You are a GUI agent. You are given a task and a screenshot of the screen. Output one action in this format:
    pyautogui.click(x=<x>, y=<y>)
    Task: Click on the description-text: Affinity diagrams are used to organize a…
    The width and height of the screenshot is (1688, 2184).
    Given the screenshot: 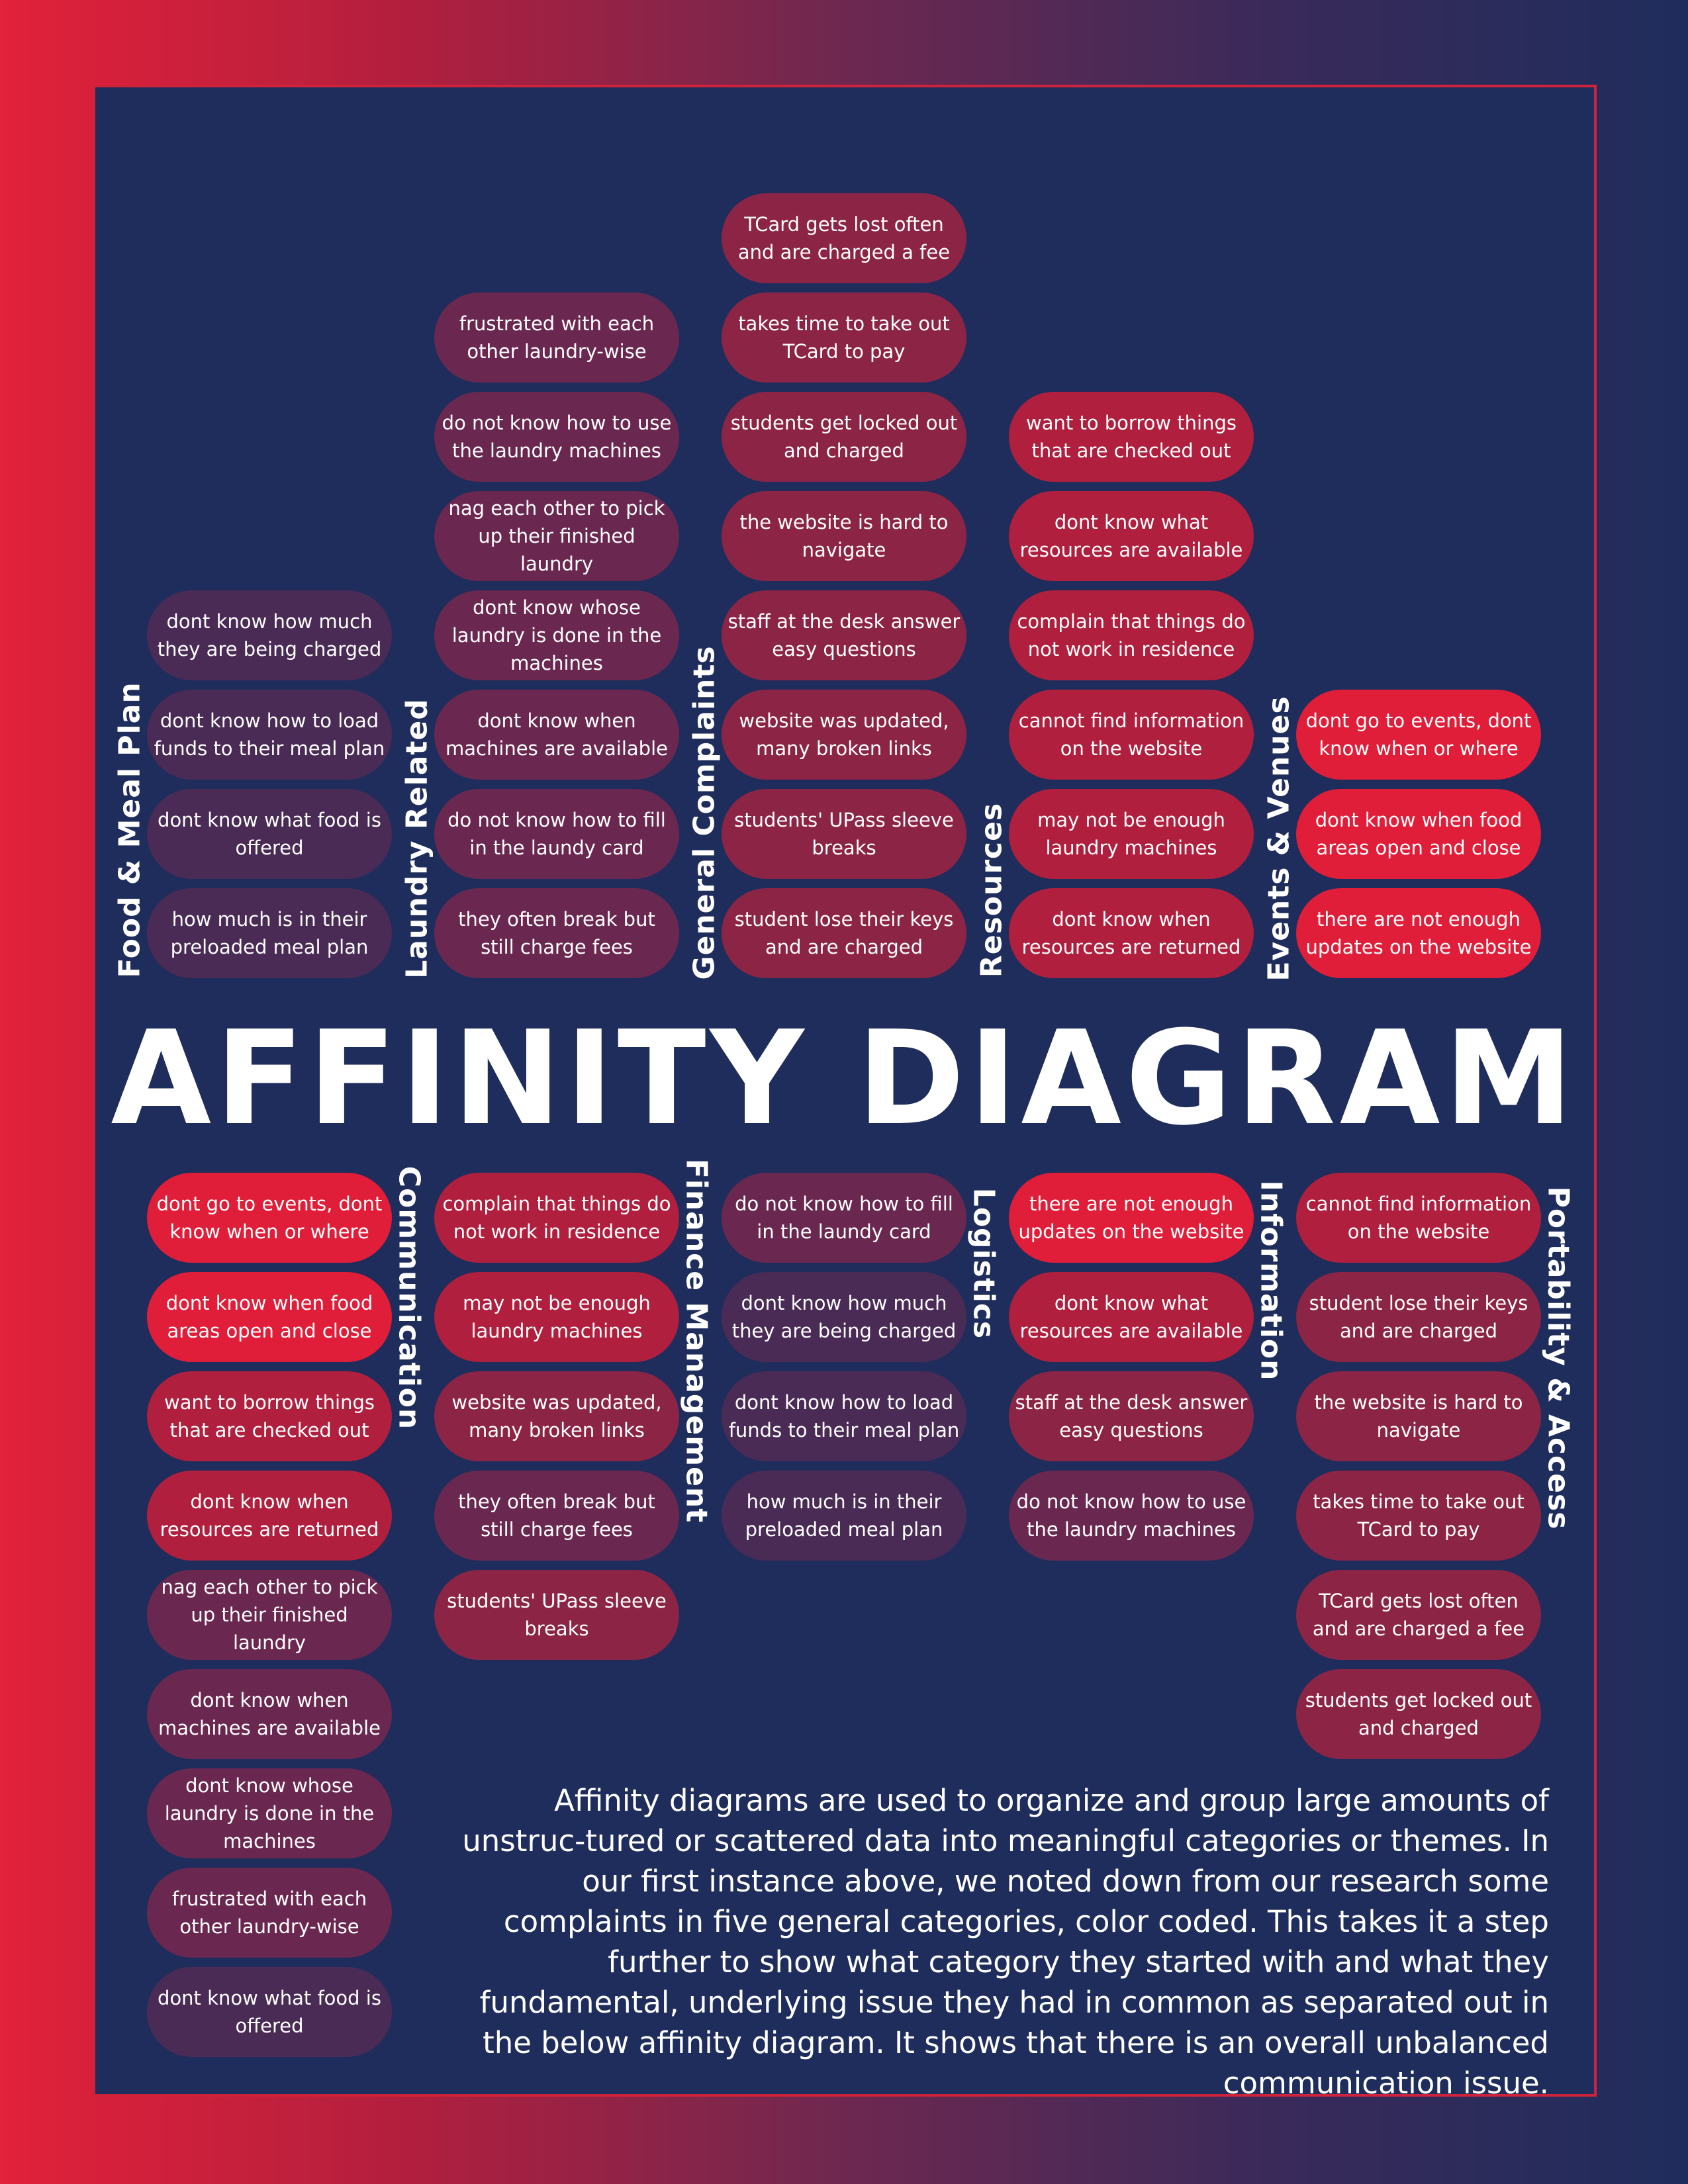 What is the action you would take?
    pyautogui.click(x=1005, y=1942)
    